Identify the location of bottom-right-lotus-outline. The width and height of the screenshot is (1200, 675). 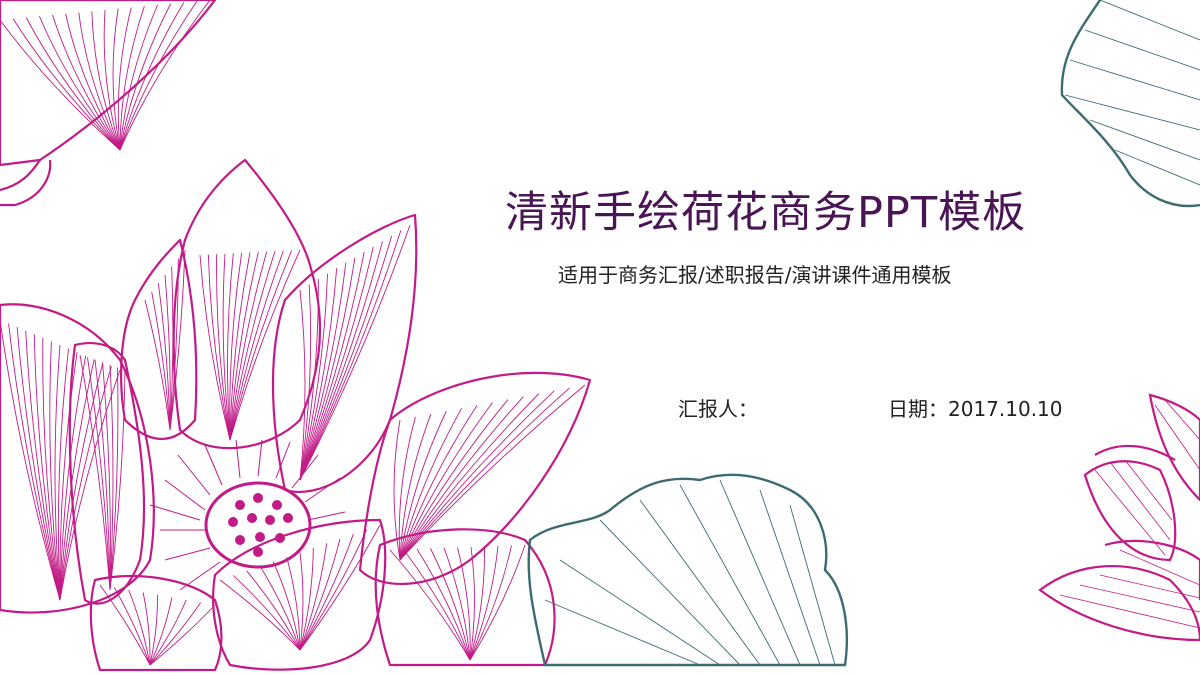
(1119, 517).